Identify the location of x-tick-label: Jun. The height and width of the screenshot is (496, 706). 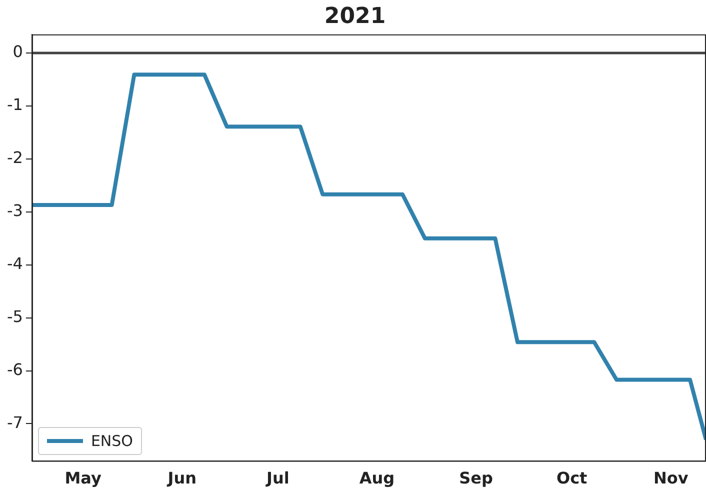
(181, 478).